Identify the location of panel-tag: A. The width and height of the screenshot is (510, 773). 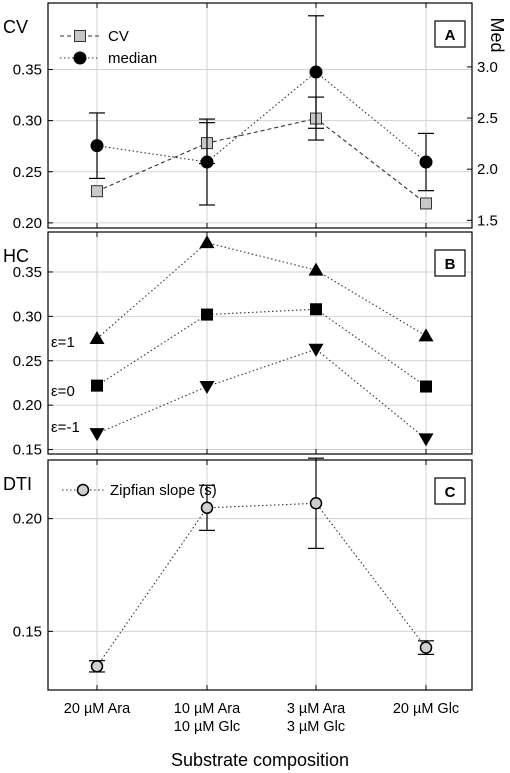
(450, 35).